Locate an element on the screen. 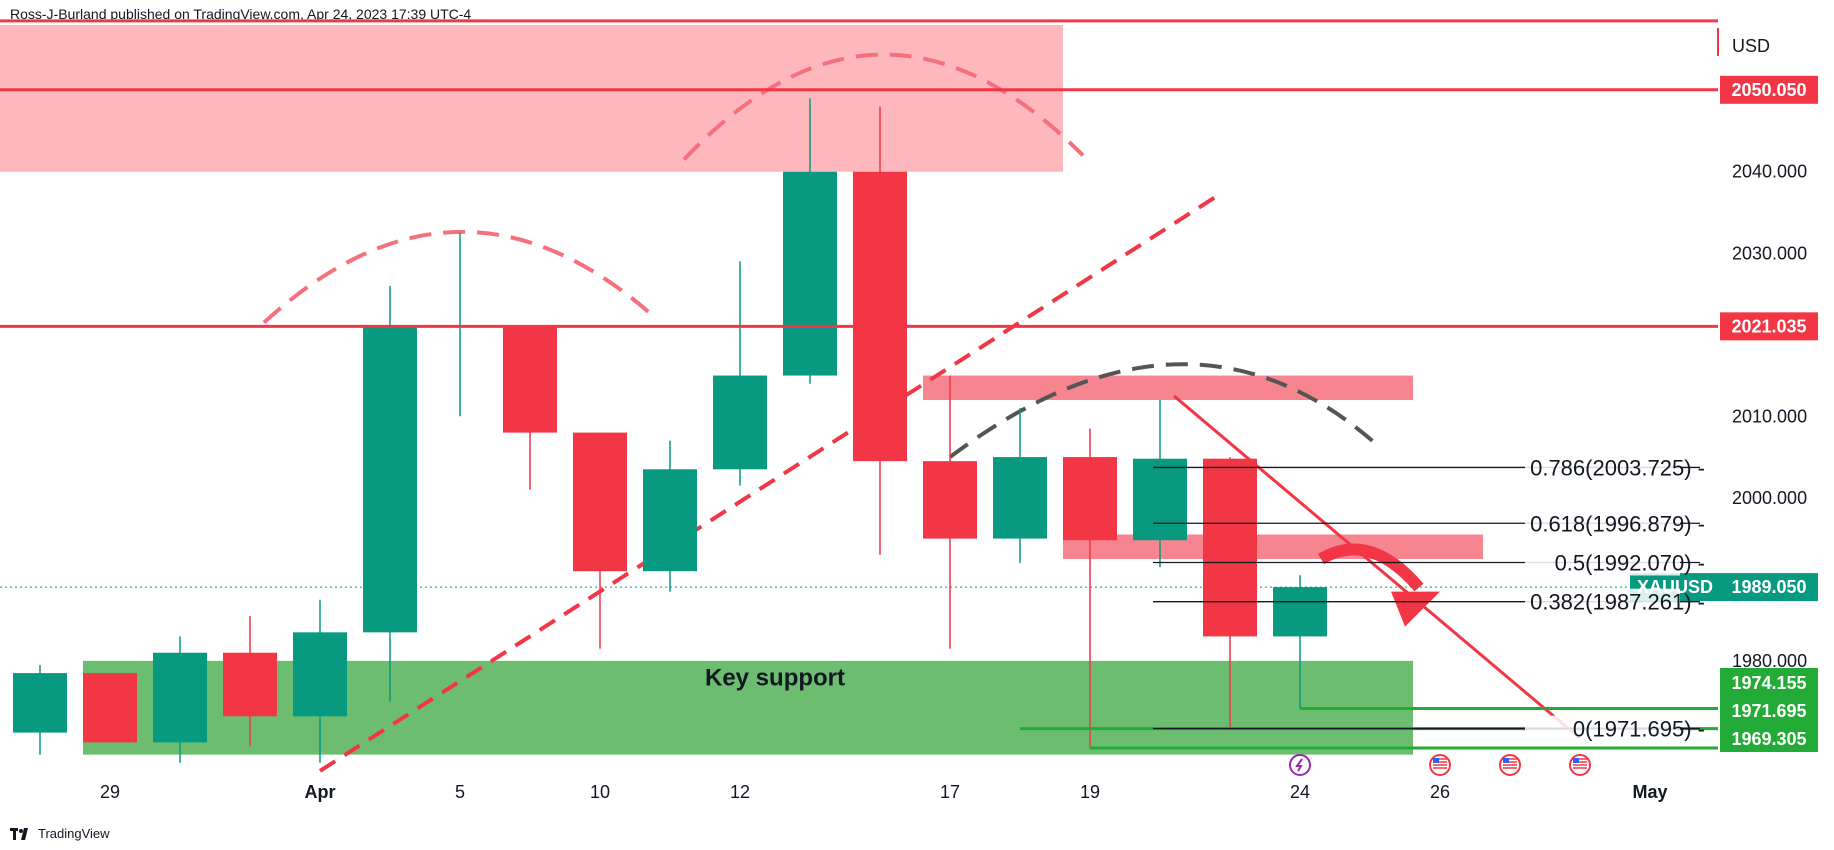 This screenshot has height=850, width=1834. left-shoulder-arc is located at coordinates (460, 277).